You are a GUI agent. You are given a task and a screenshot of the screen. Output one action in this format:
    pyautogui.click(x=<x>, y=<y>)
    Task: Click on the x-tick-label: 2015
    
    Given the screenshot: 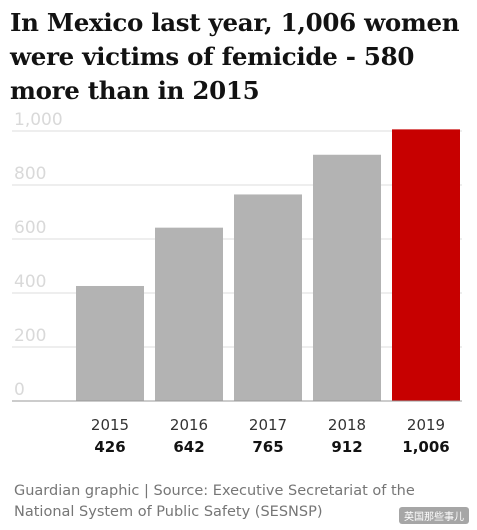 What is the action you would take?
    pyautogui.click(x=110, y=425)
    